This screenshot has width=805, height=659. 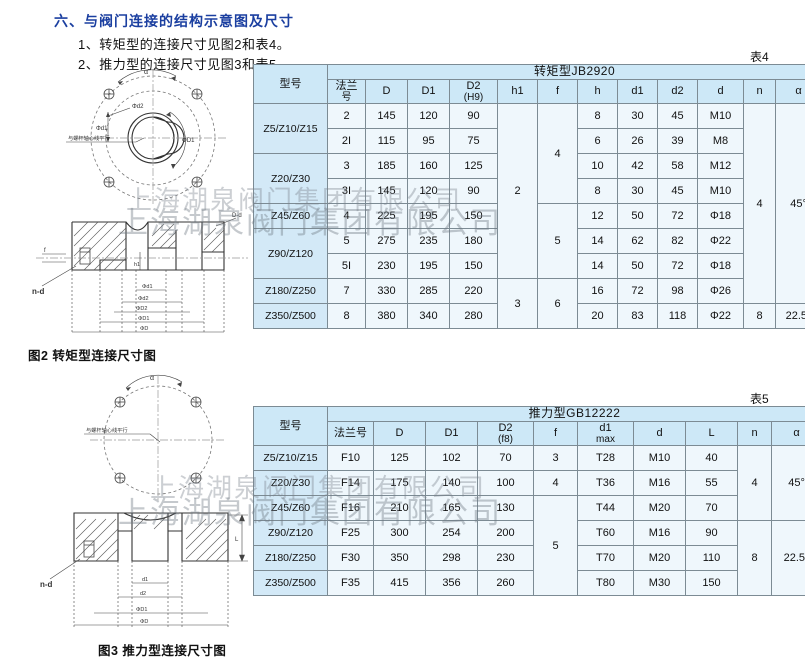 What do you see at coordinates (638, 291) in the screenshot?
I see `table4-cell-d1: 72` at bounding box center [638, 291].